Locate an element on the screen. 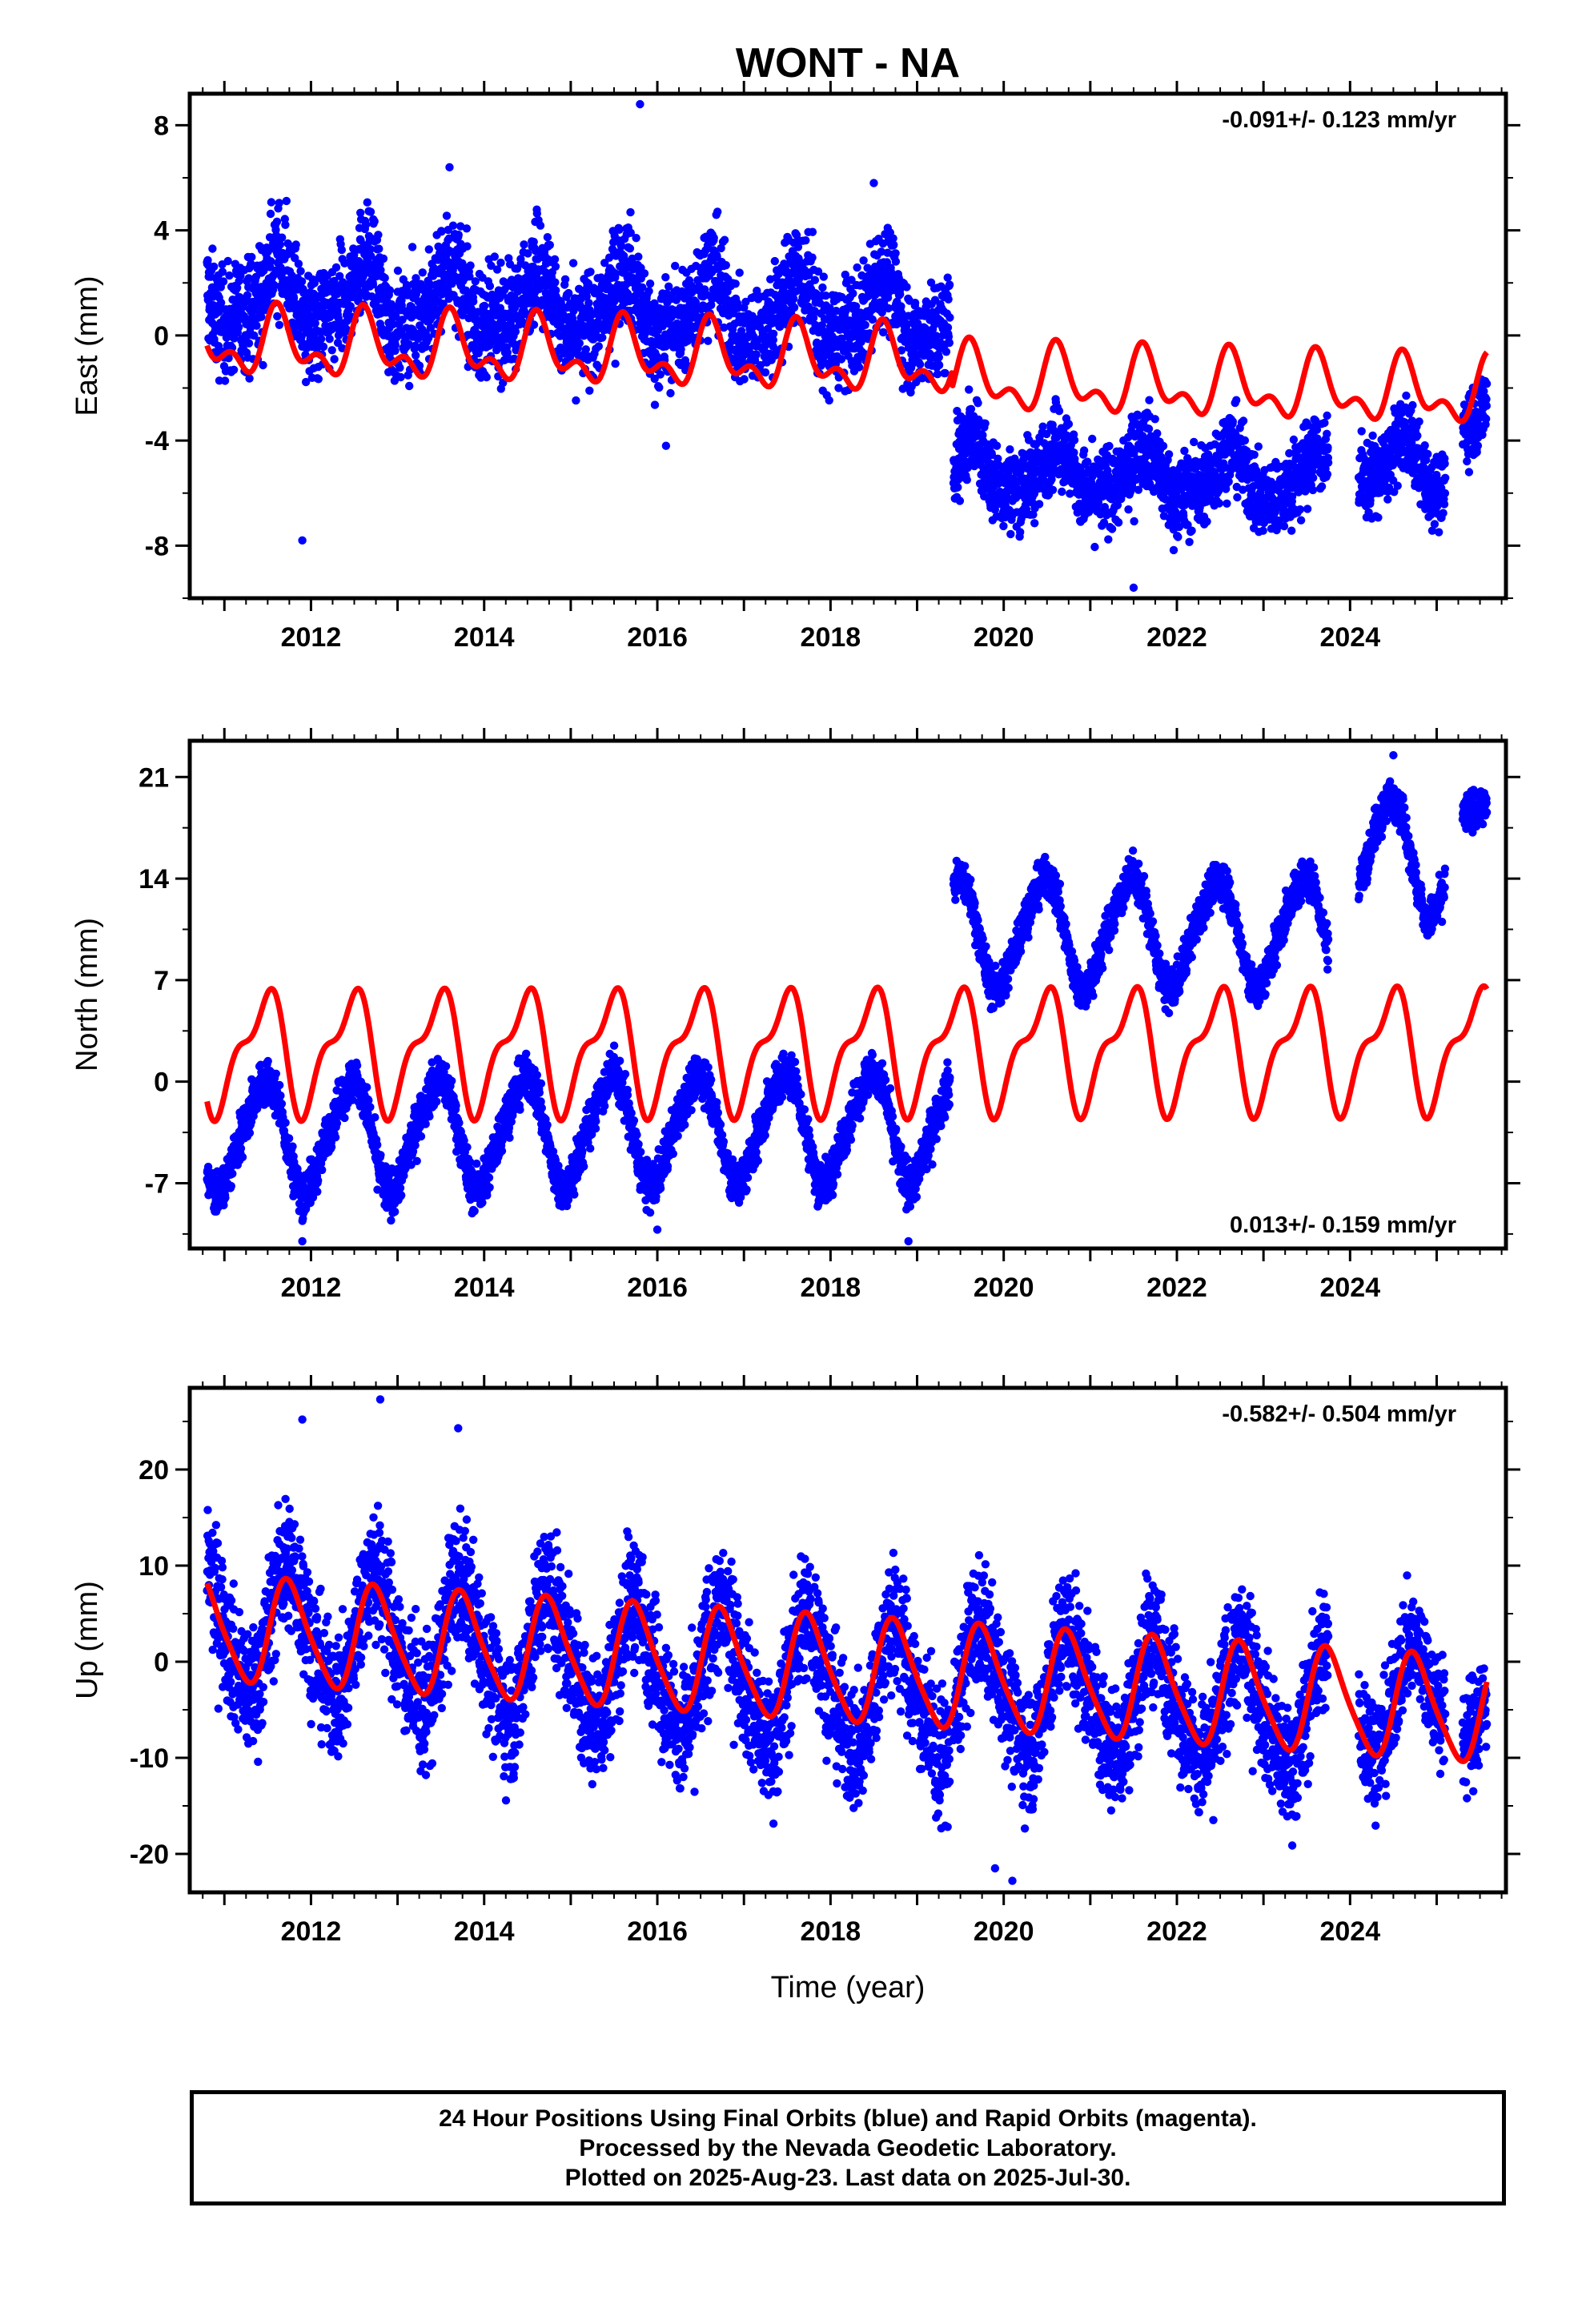 Image resolution: width=1582 pixels, height=2324 pixels. y-tick-label: -8 is located at coordinates (157, 546).